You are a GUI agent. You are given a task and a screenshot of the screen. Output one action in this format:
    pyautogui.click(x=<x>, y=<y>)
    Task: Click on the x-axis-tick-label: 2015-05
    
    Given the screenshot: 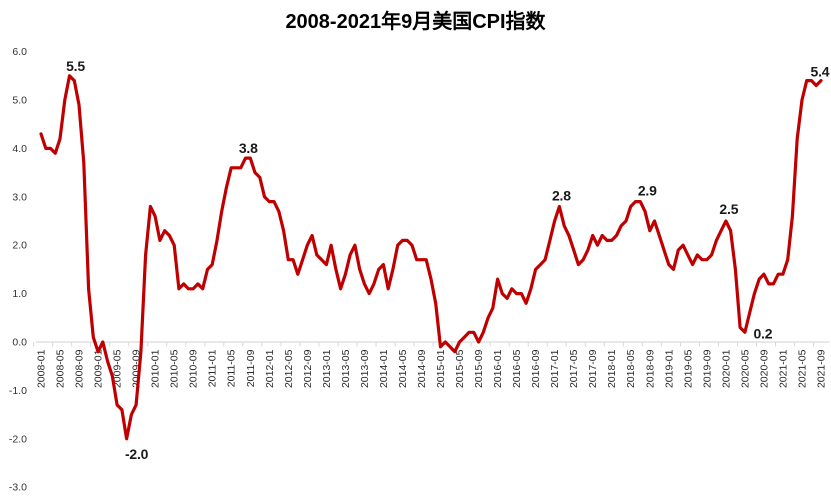 What is the action you would take?
    pyautogui.click(x=460, y=368)
    